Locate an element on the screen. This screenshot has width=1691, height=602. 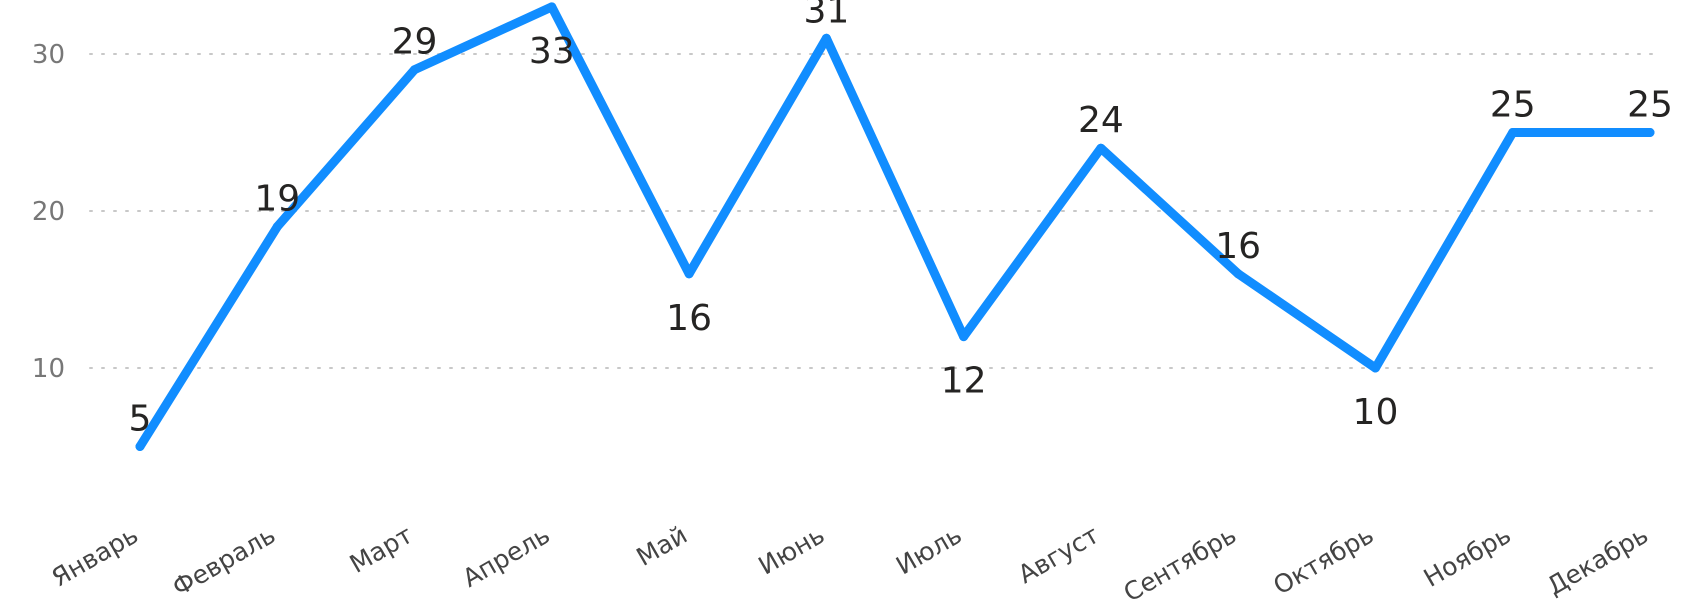
data-label: 24 is located at coordinates (1101, 120).